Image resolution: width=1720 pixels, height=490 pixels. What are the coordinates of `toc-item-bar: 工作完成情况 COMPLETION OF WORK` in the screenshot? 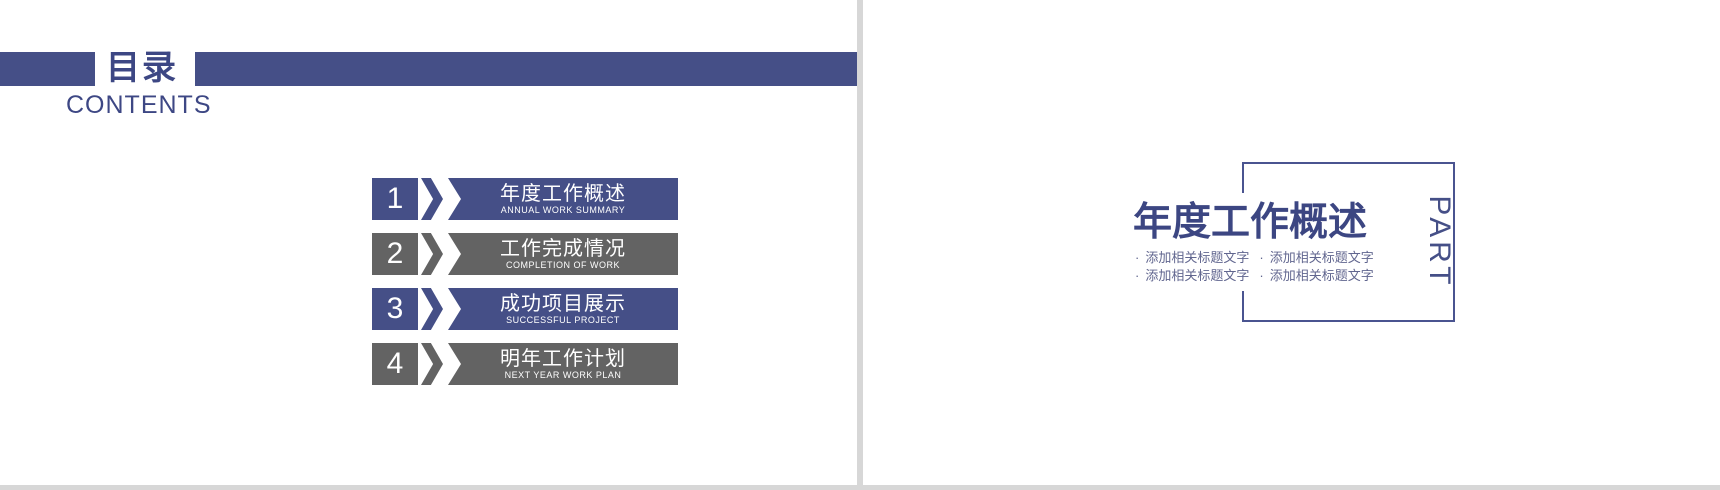 It's located at (563, 254).